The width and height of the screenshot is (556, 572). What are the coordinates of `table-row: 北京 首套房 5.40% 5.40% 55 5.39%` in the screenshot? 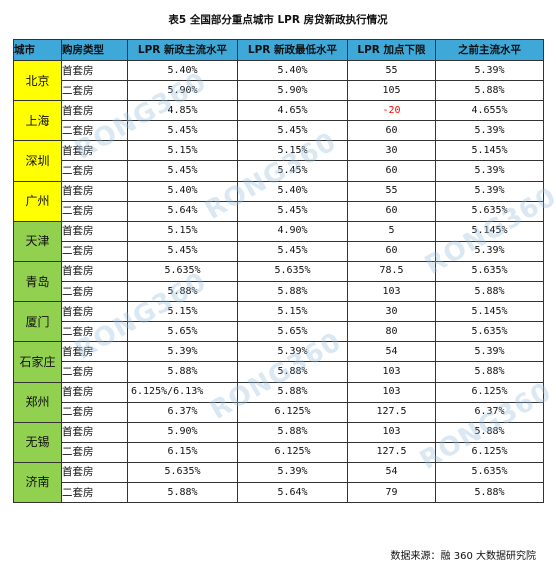 It's located at (278, 80).